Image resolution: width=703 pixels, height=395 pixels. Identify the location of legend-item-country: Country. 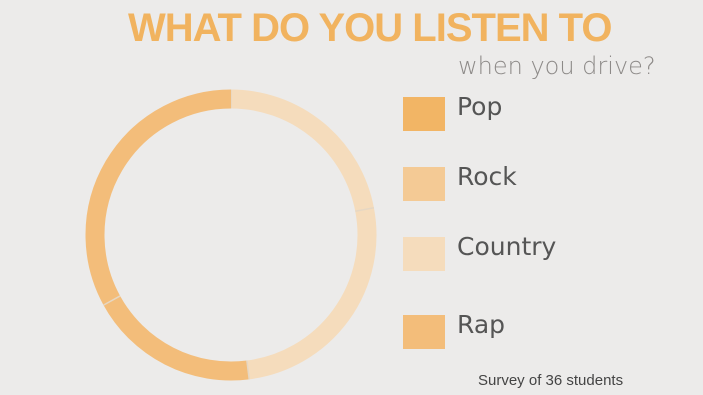
(480, 252).